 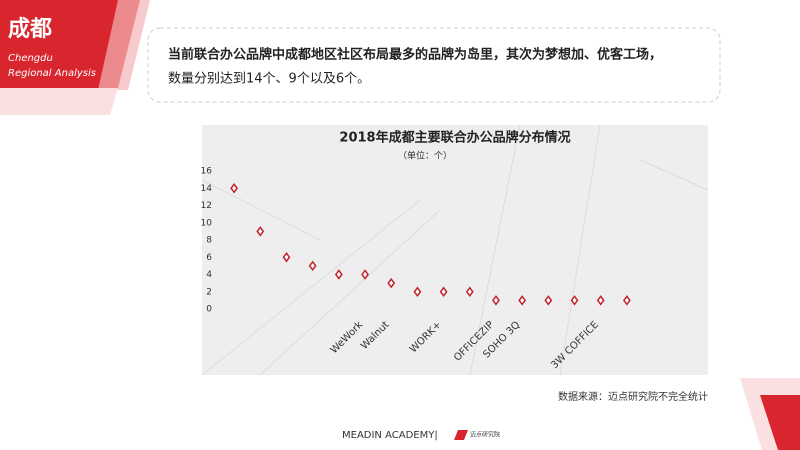 What do you see at coordinates (207, 189) in the screenshot?
I see `y-tick-label: 14` at bounding box center [207, 189].